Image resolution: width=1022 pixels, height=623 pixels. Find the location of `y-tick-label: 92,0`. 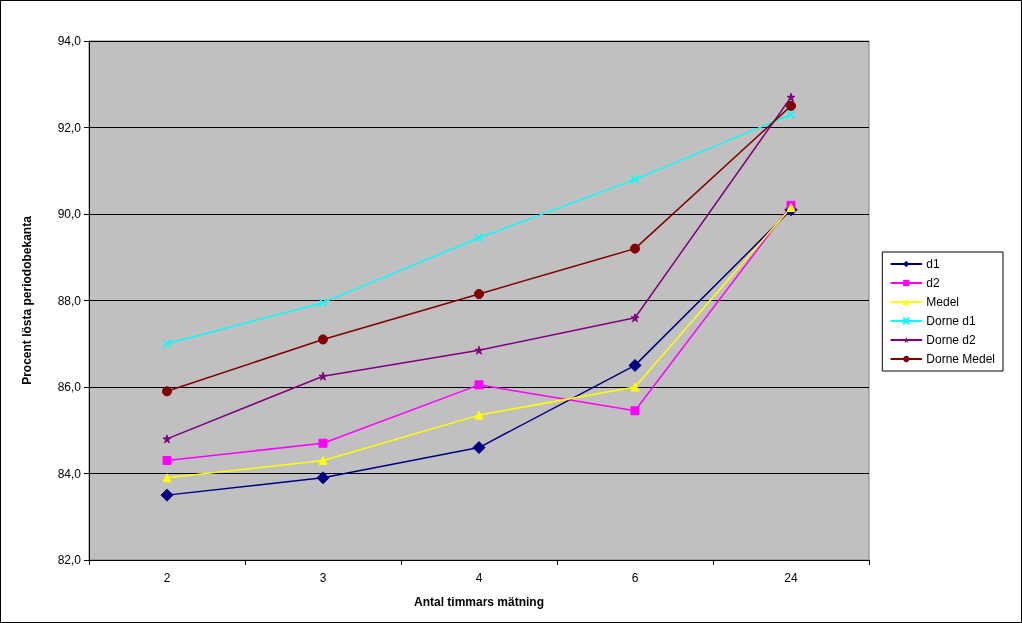

y-tick-label: 92,0 is located at coordinates (69, 127).